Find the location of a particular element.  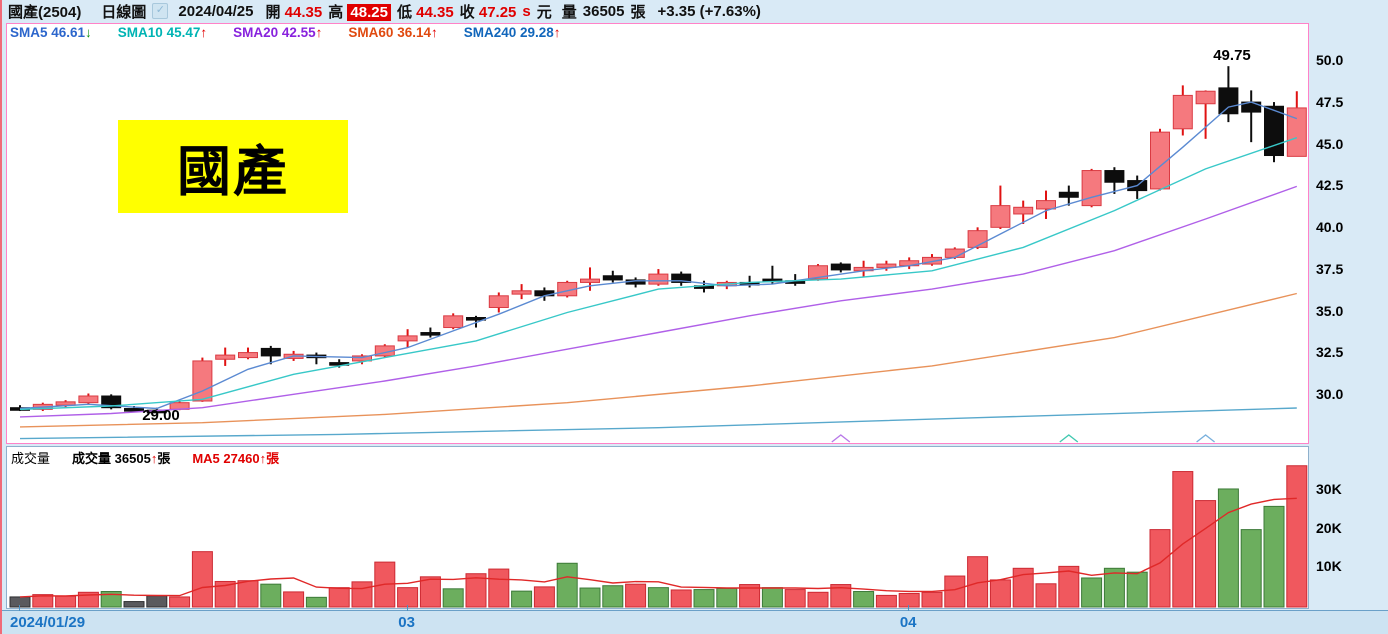

ohlc-field-0: 開 44.35 is located at coordinates (294, 12).